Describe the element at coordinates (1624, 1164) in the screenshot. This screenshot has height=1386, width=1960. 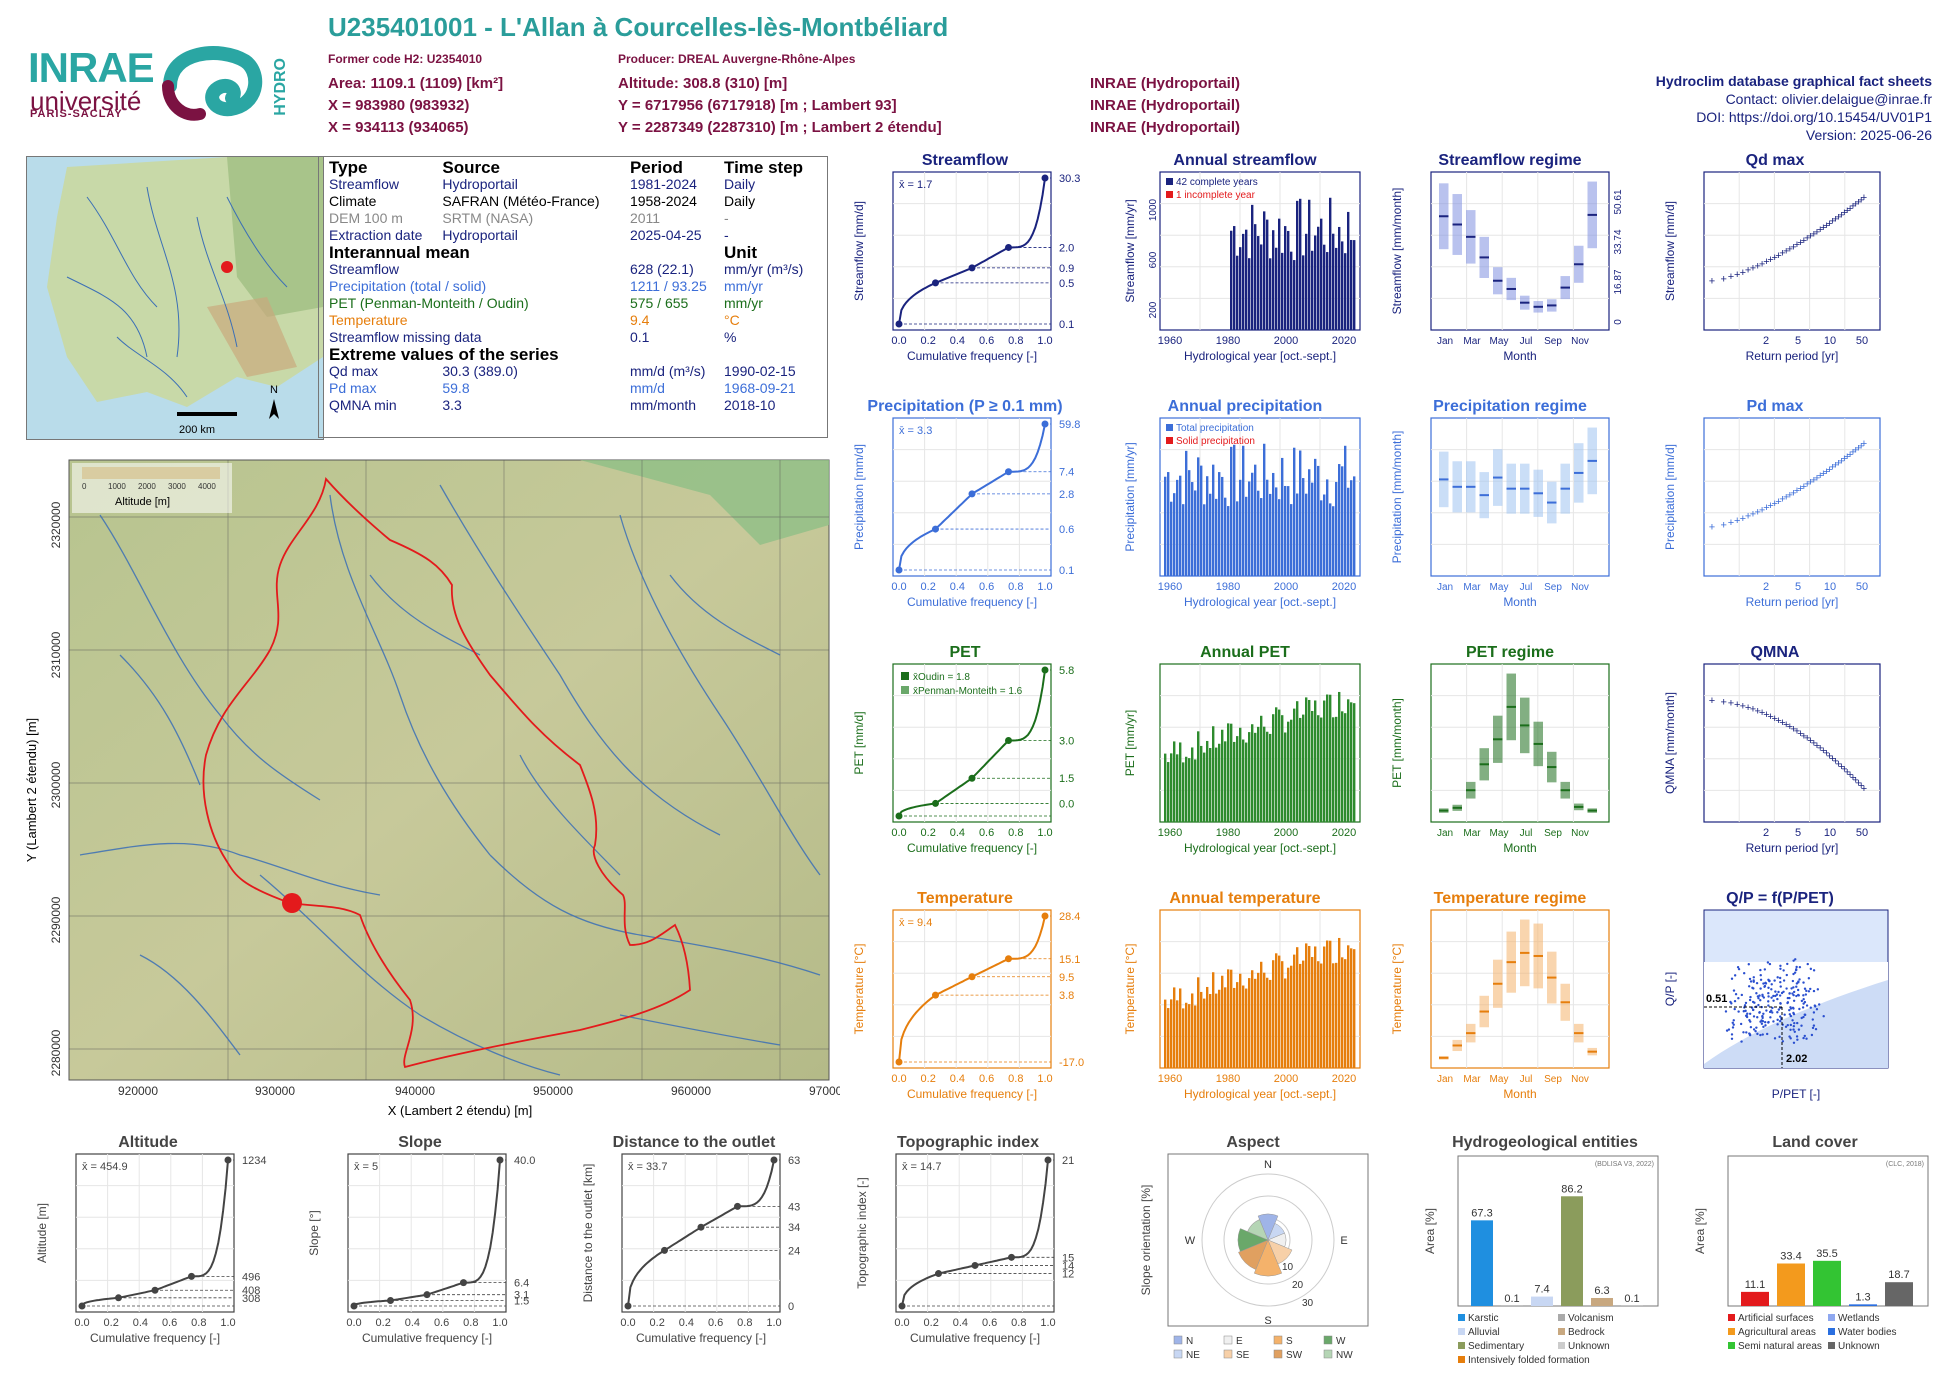
I see `hydrogeology-note: (BDLISA V3, 2022)` at that location.